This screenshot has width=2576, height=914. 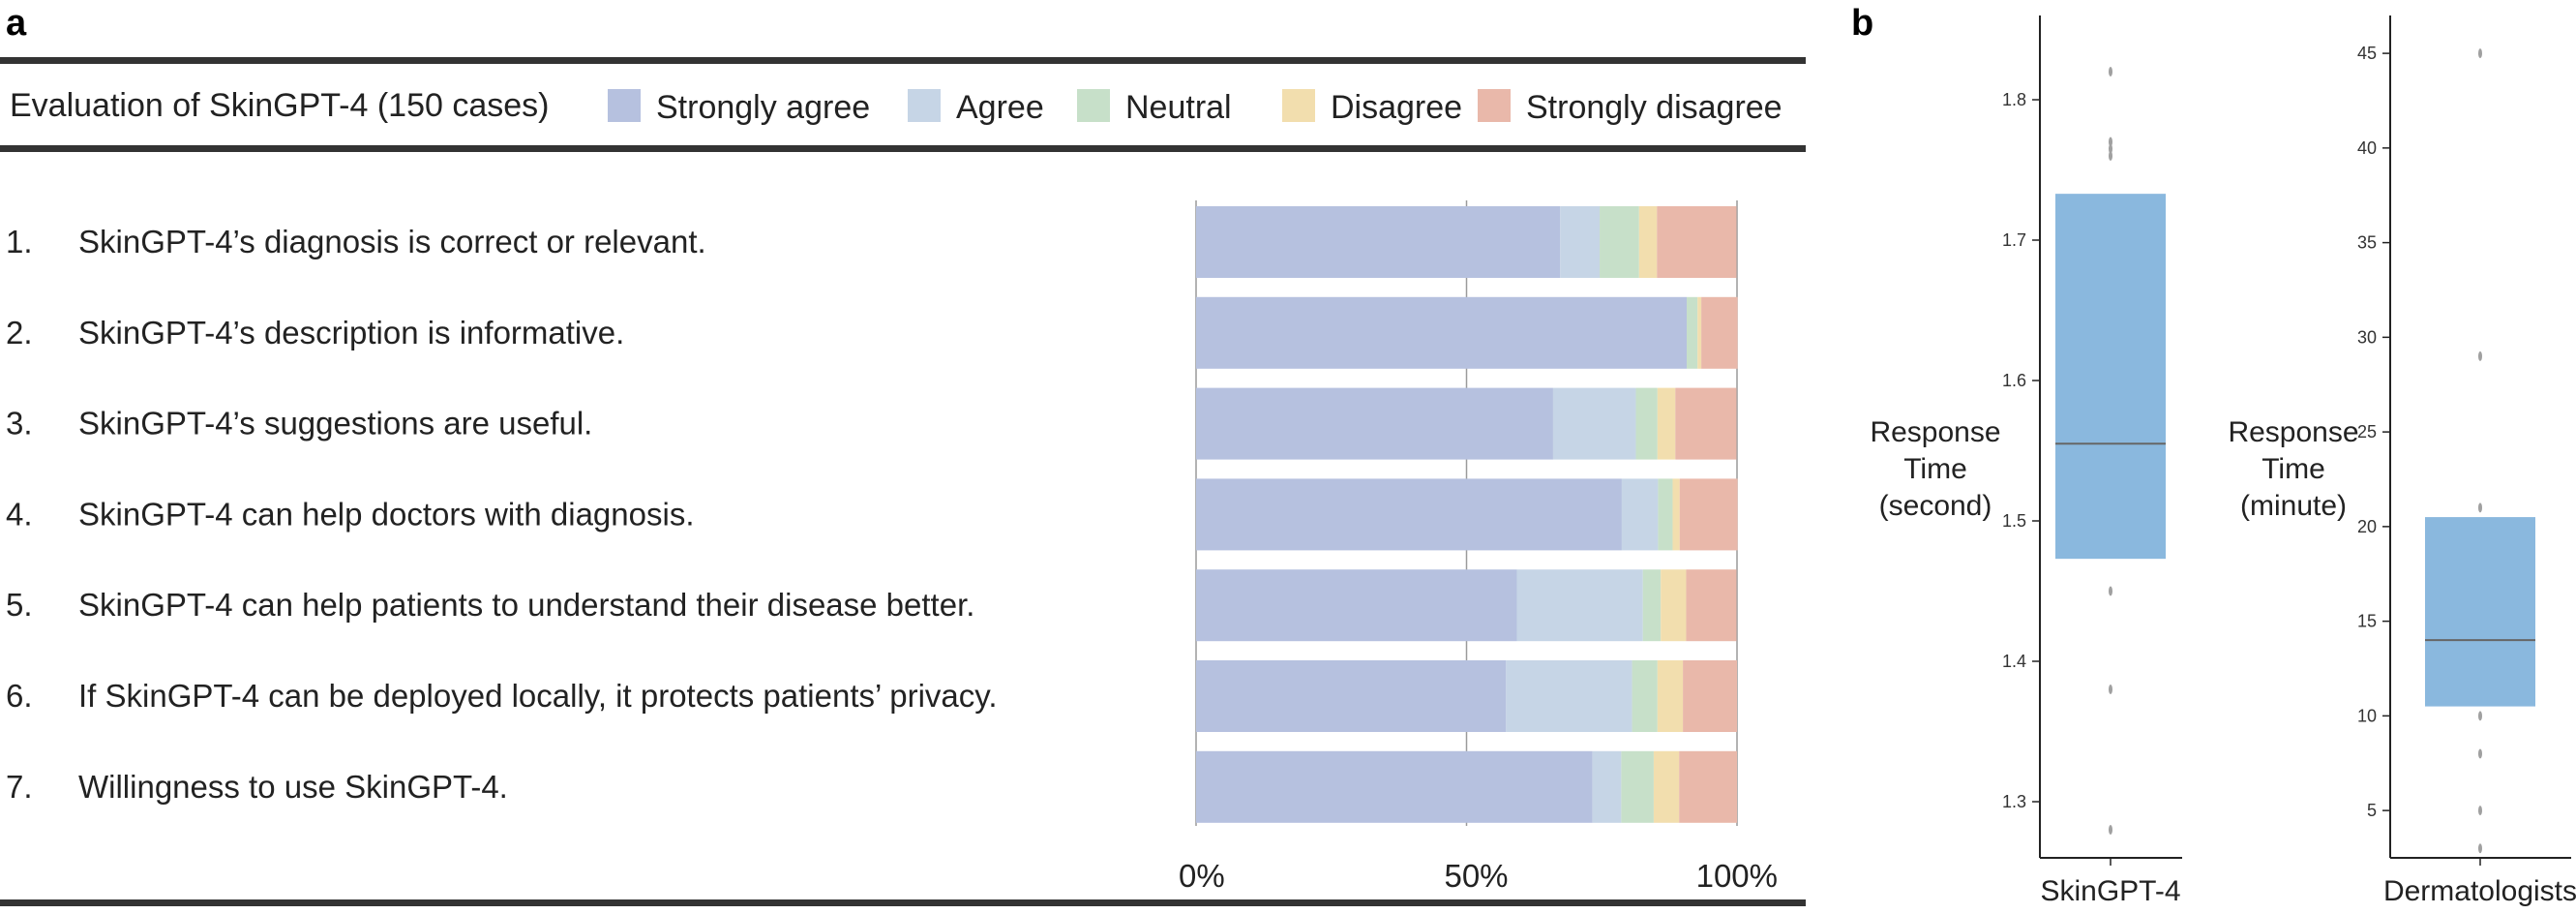 I want to click on chart-title: Evaluation of SkinGPT-4 (150 cases), so click(x=280, y=105).